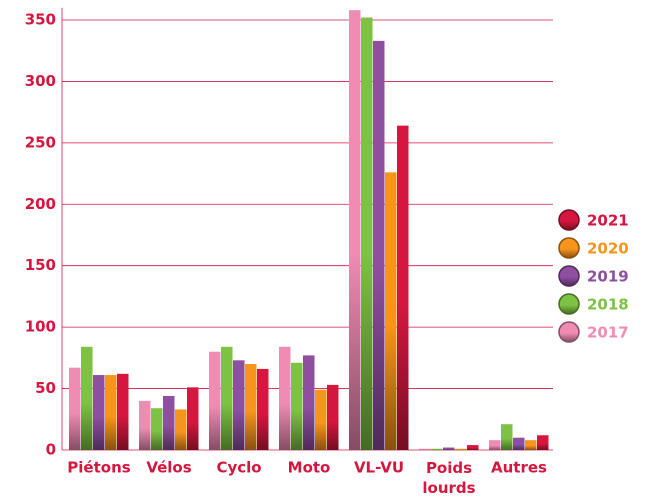 The image size is (659, 500). What do you see at coordinates (309, 468) in the screenshot?
I see `x-tick-label: Moto` at bounding box center [309, 468].